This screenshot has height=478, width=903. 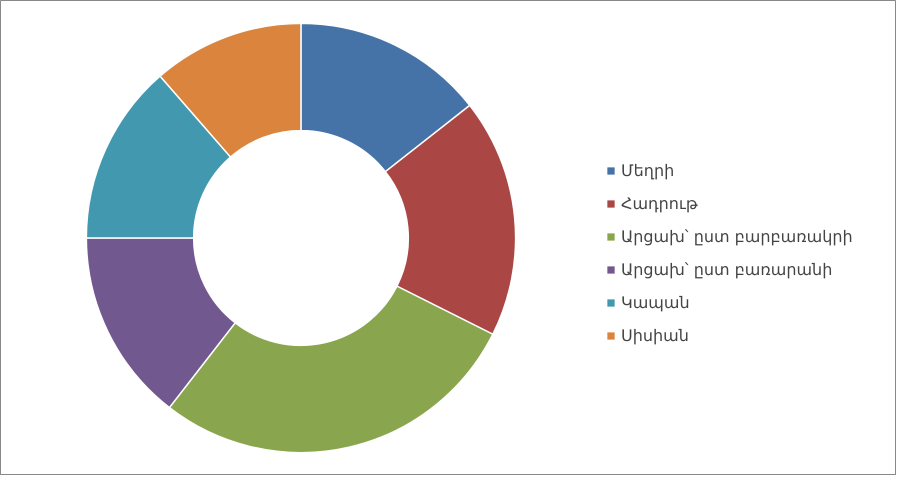 What do you see at coordinates (655, 302) in the screenshot?
I see `legend-label: Կապան` at bounding box center [655, 302].